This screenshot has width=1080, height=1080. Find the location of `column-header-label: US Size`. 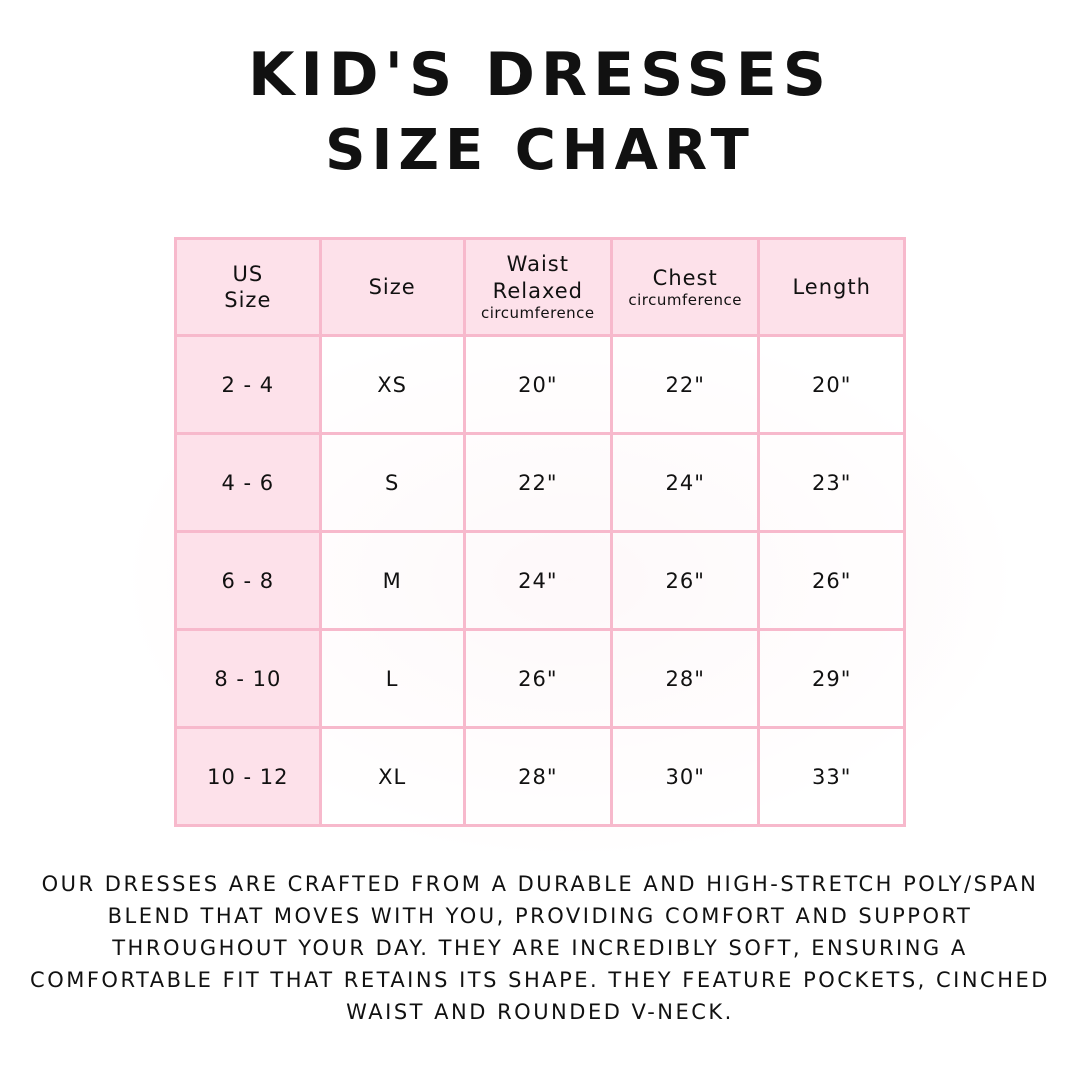

column-header-label: US Size is located at coordinates (248, 286).